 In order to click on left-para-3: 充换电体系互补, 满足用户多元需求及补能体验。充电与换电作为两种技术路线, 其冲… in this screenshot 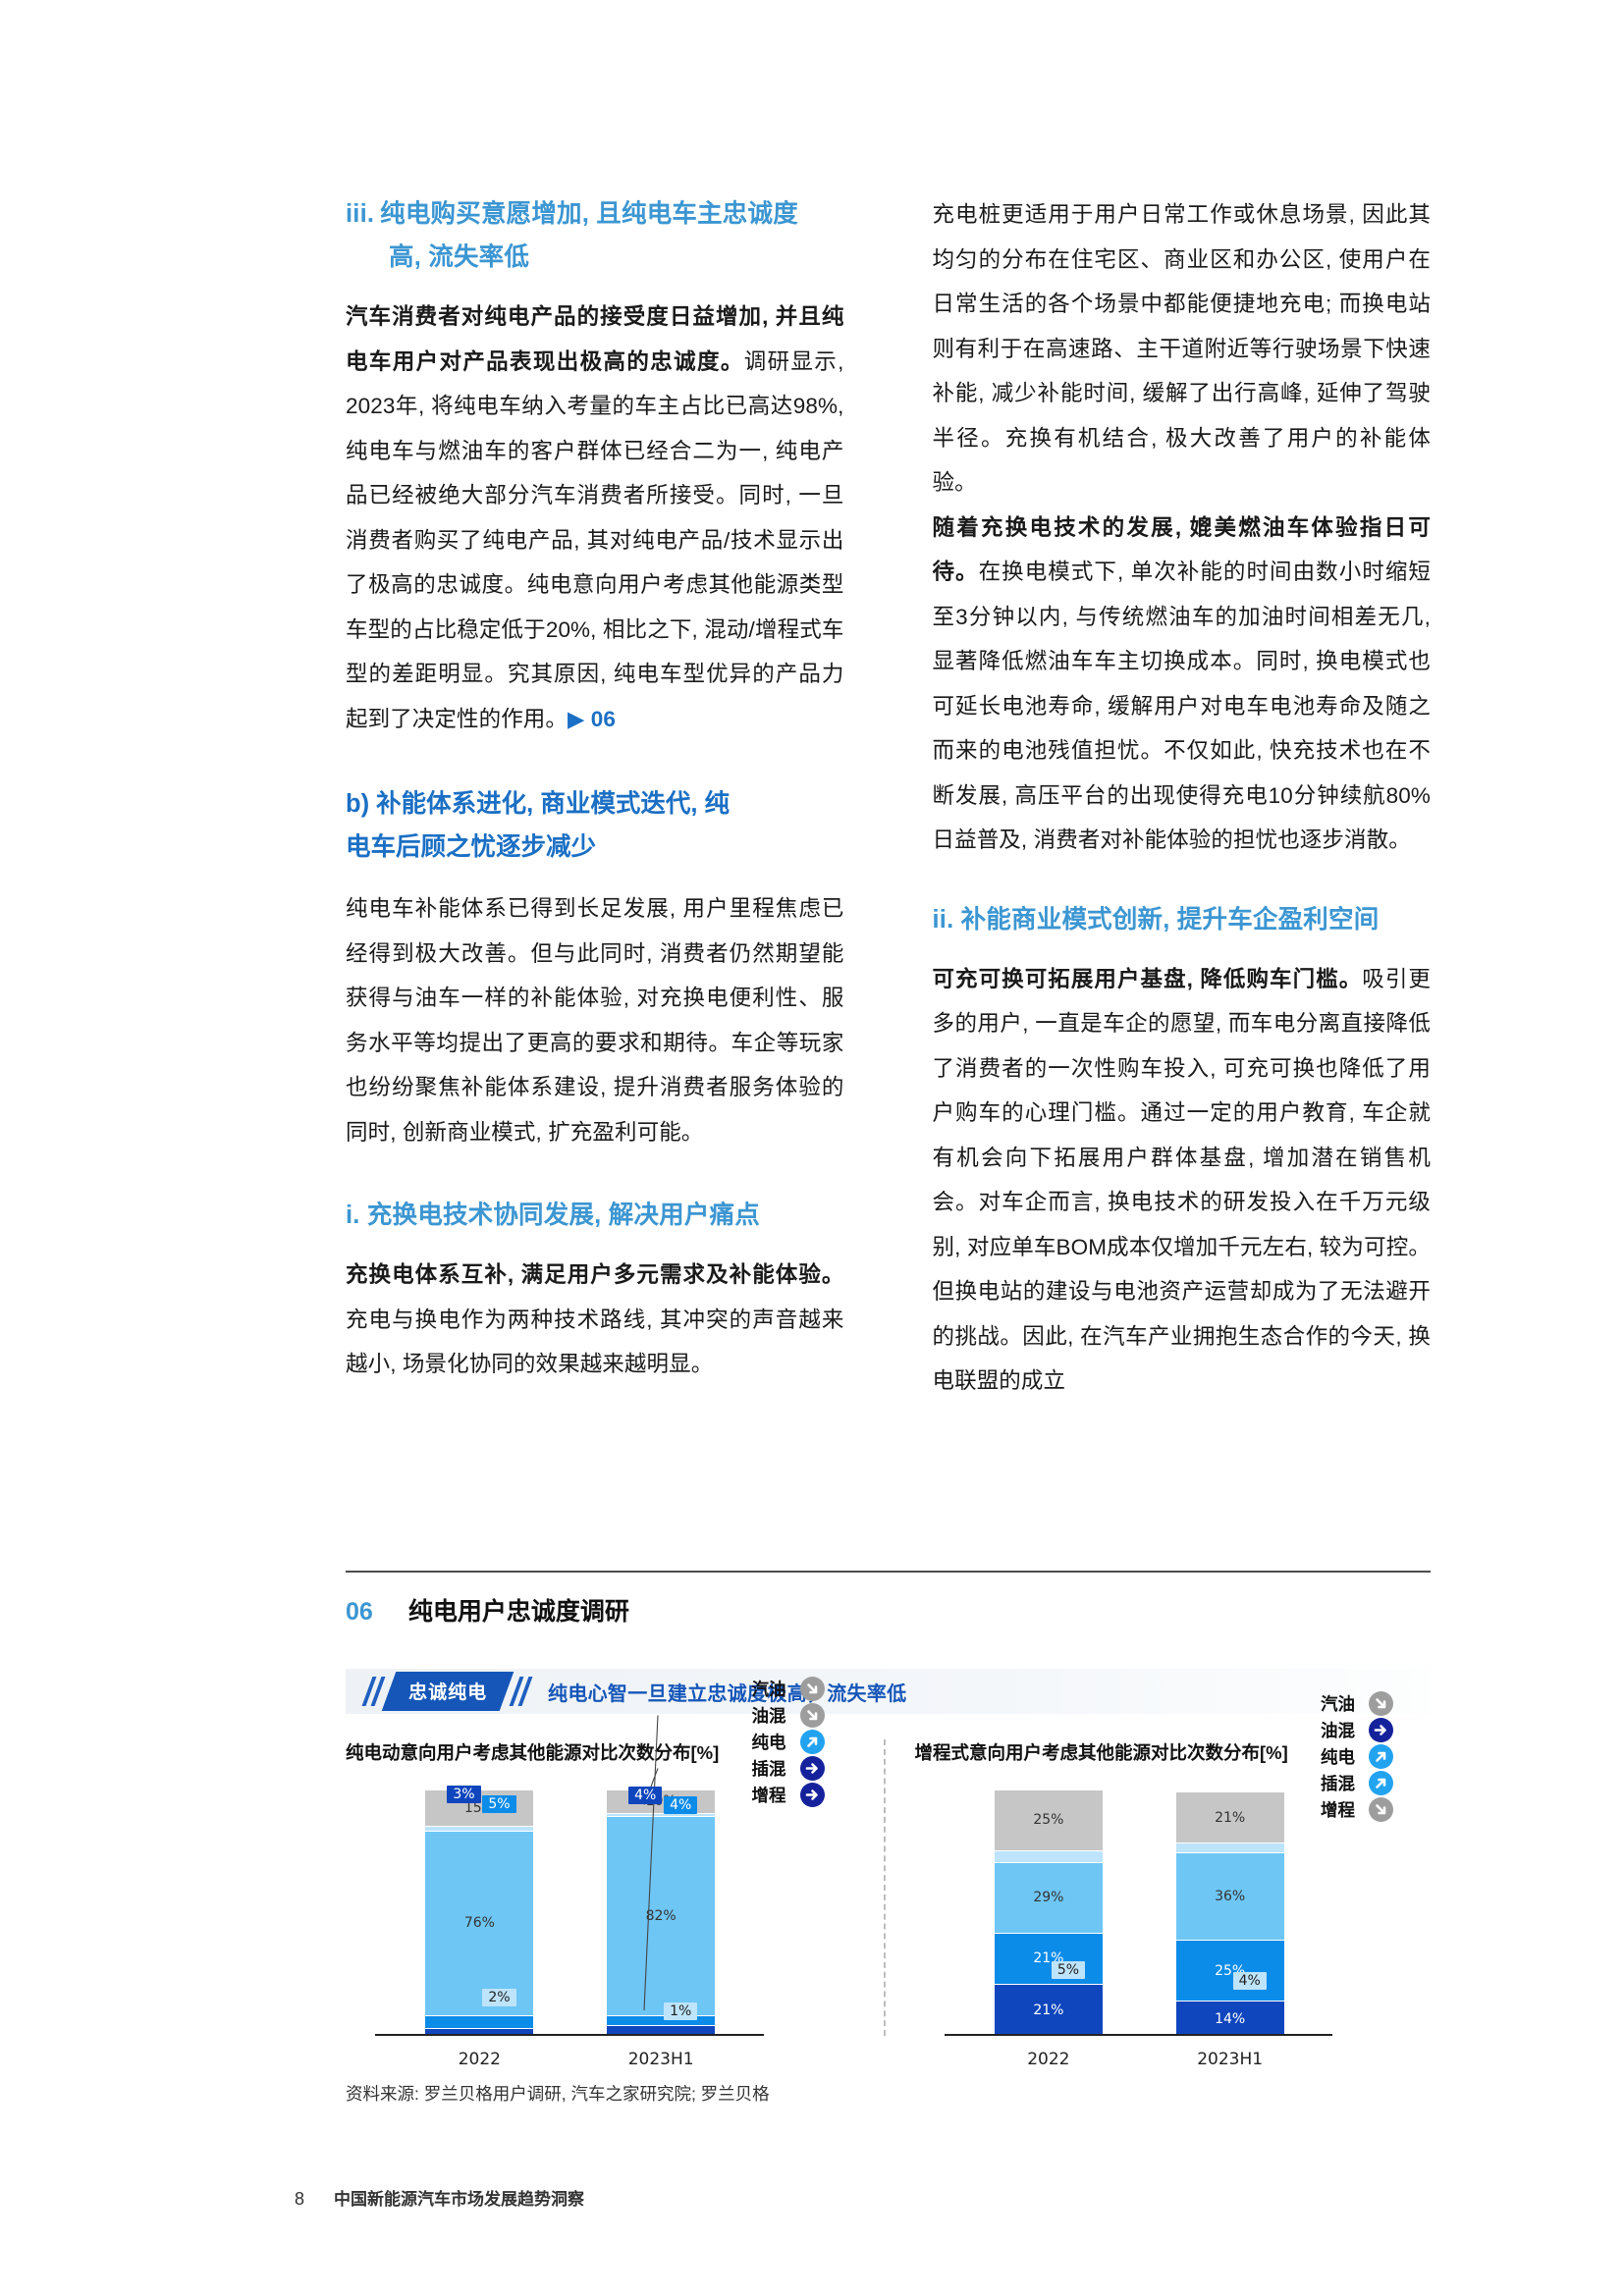, I will do `click(595, 1320)`.